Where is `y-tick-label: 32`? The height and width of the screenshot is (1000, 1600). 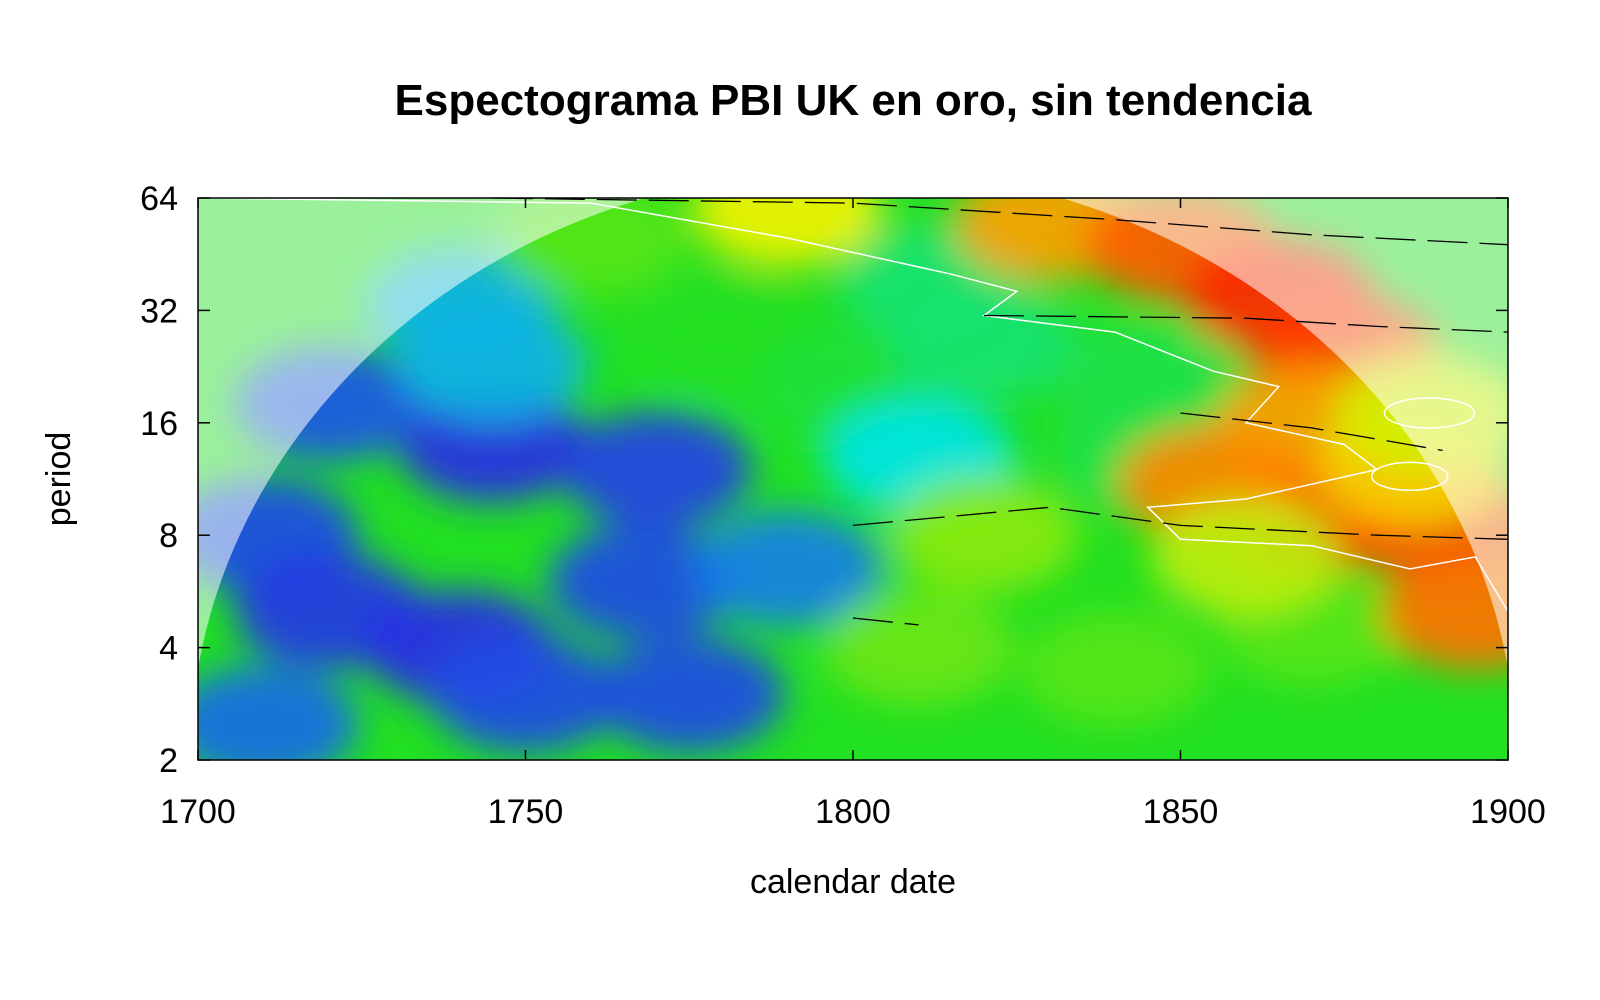
y-tick-label: 32 is located at coordinates (159, 311).